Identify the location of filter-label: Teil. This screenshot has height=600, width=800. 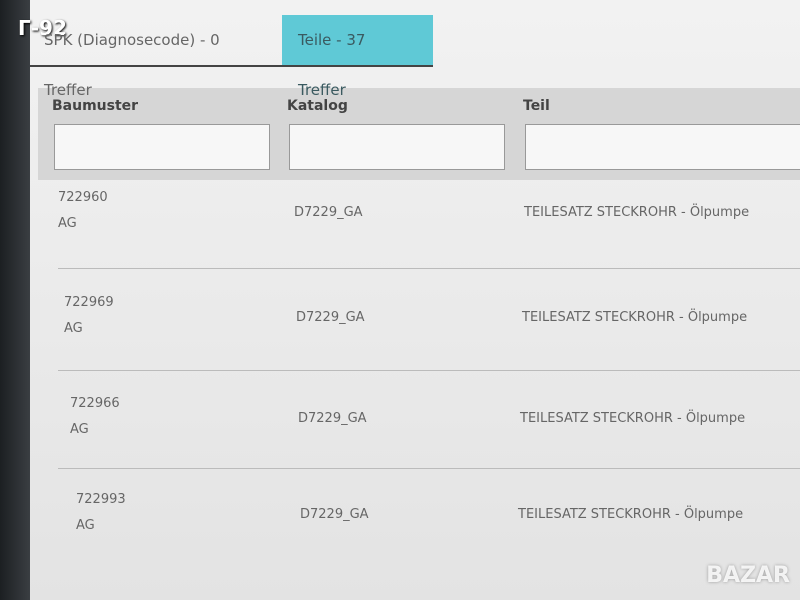
(536, 106).